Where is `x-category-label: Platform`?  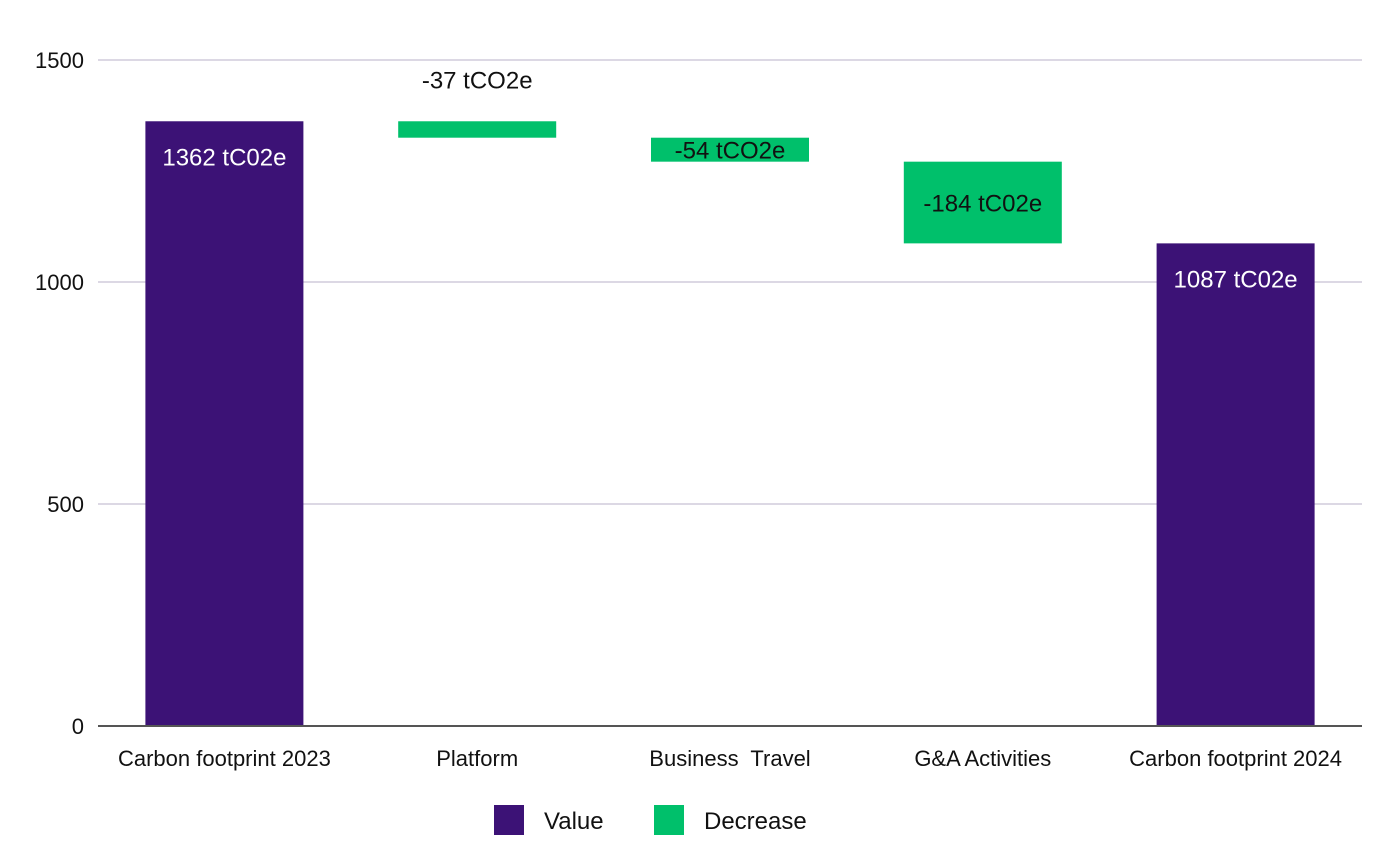 x-category-label: Platform is located at coordinates (477, 758).